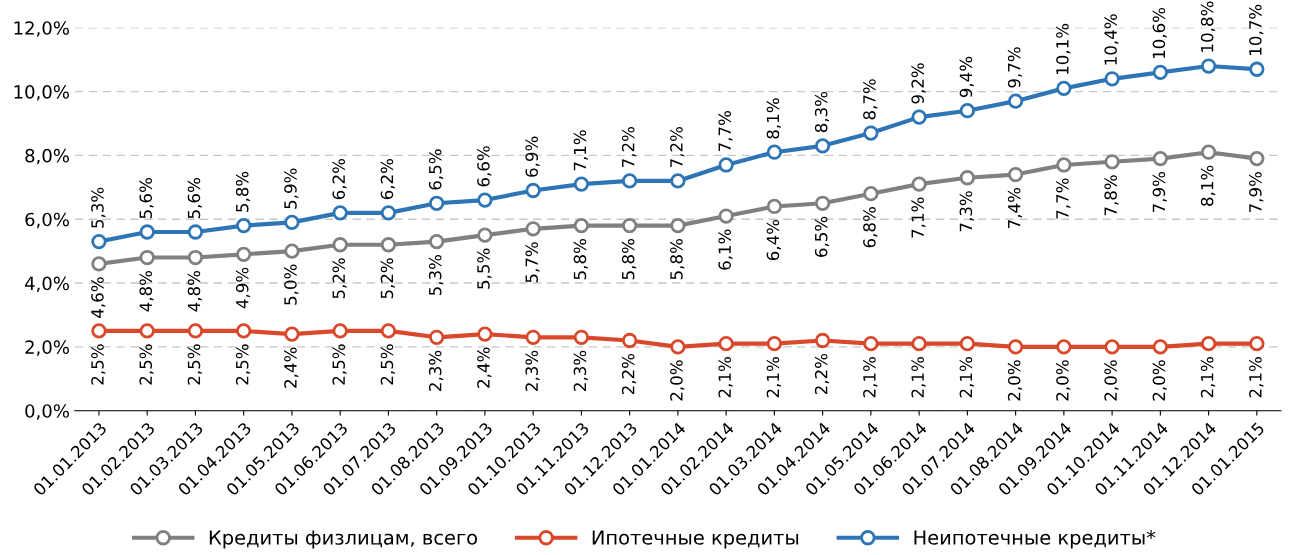 The width and height of the screenshot is (1290, 555). What do you see at coordinates (918, 217) in the screenshot?
I see `data-label: 7,1%` at bounding box center [918, 217].